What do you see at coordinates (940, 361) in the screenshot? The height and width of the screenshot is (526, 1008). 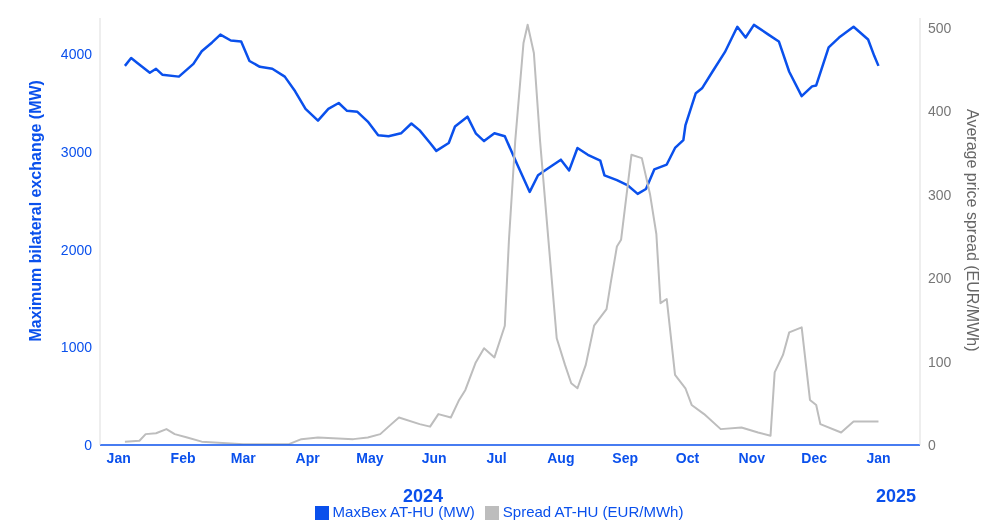 I see `y2-tick-label: 100` at bounding box center [940, 361].